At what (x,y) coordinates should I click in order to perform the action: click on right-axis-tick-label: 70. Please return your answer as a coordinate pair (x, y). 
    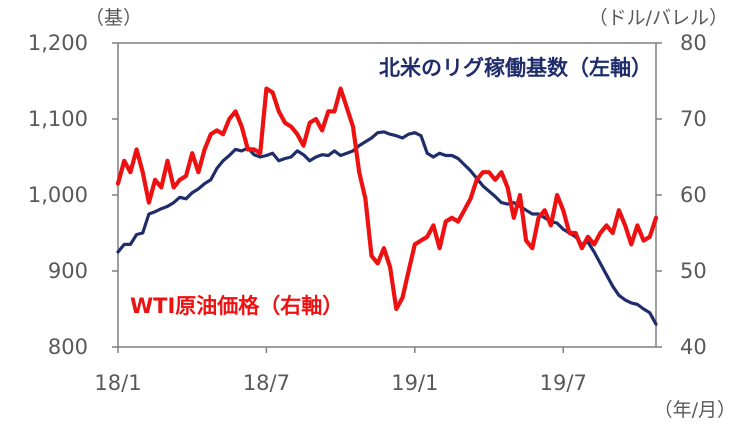
    Looking at the image, I should click on (693, 119).